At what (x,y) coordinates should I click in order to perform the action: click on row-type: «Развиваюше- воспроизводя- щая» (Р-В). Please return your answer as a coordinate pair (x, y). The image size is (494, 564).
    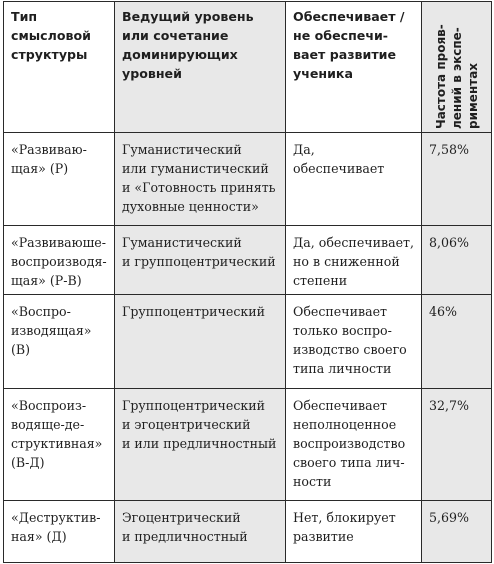
    Looking at the image, I should click on (59, 260).